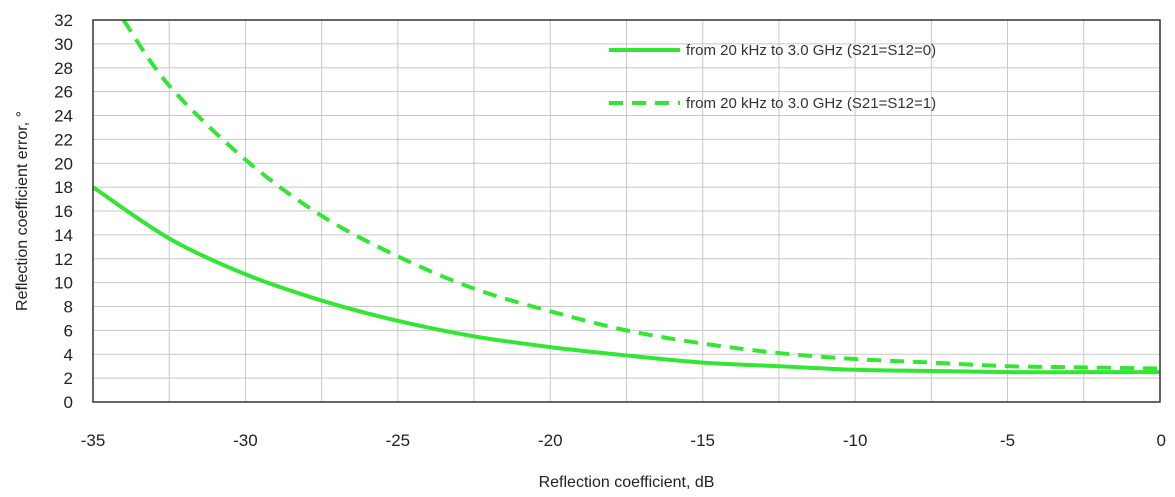 The image size is (1175, 497). What do you see at coordinates (811, 50) in the screenshot?
I see `legend-label-1: from 20 kHz to 3.0 GHz (S21=S12=0)` at bounding box center [811, 50].